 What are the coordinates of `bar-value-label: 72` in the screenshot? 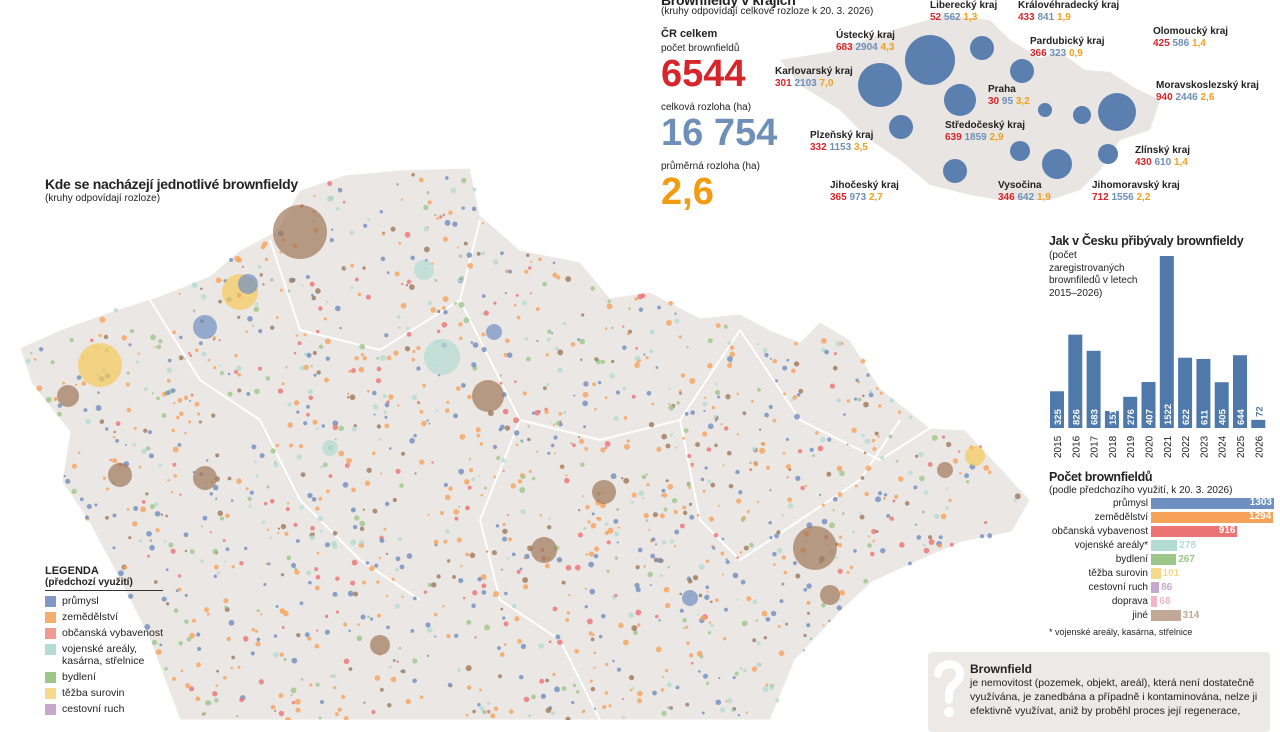 It's located at (1259, 411).